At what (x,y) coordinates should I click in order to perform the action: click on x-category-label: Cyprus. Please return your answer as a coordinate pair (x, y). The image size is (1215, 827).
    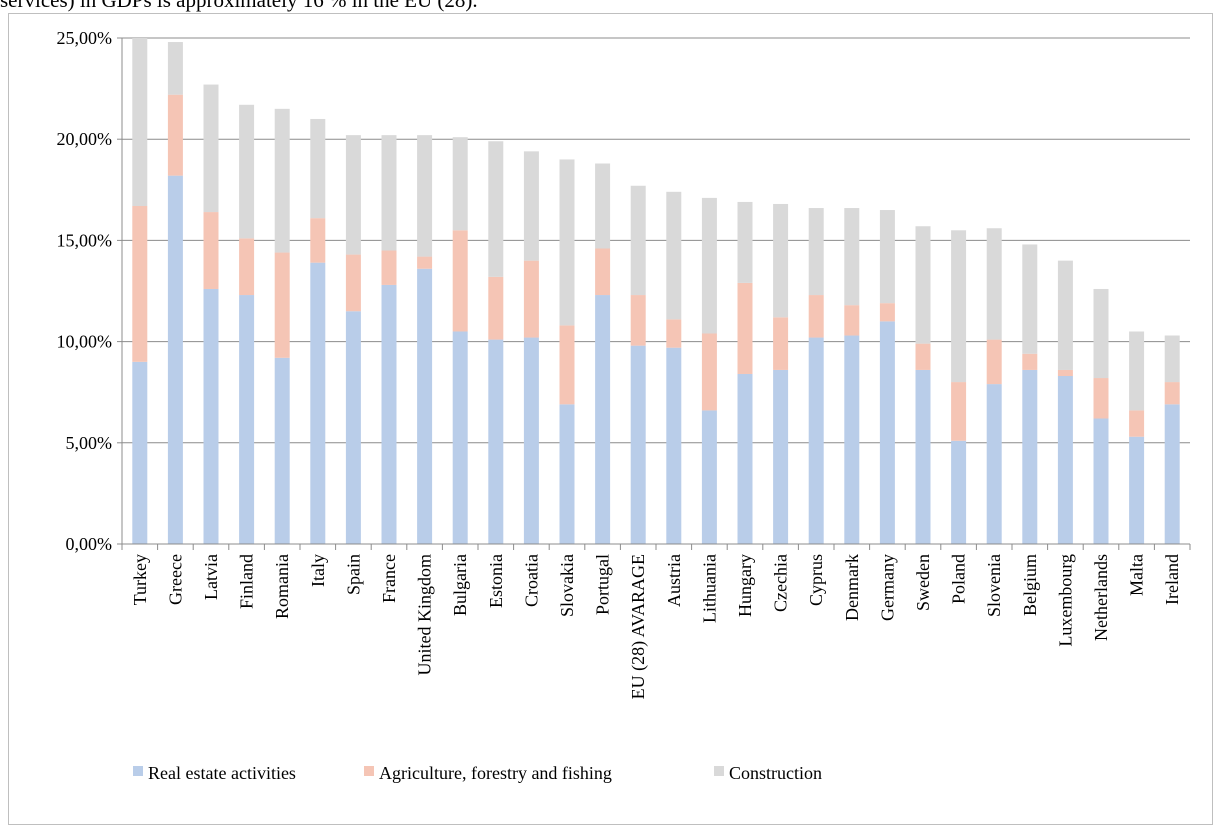
    Looking at the image, I should click on (816, 580).